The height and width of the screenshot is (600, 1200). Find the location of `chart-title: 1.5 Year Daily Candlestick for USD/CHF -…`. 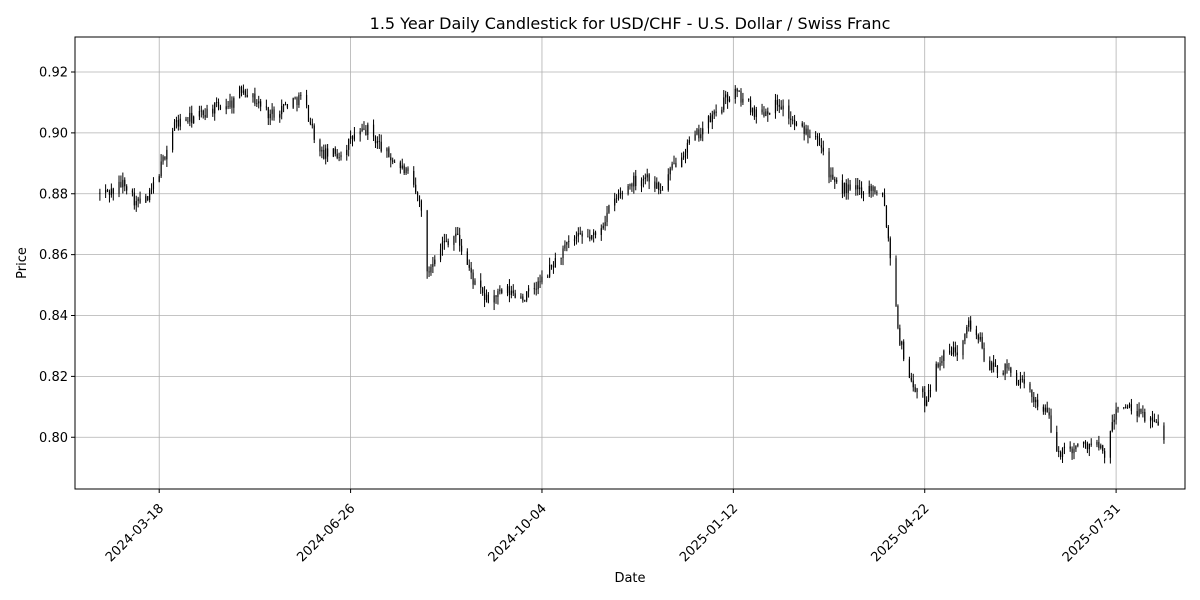

chart-title: 1.5 Year Daily Candlestick for USD/CHF -… is located at coordinates (630, 23).